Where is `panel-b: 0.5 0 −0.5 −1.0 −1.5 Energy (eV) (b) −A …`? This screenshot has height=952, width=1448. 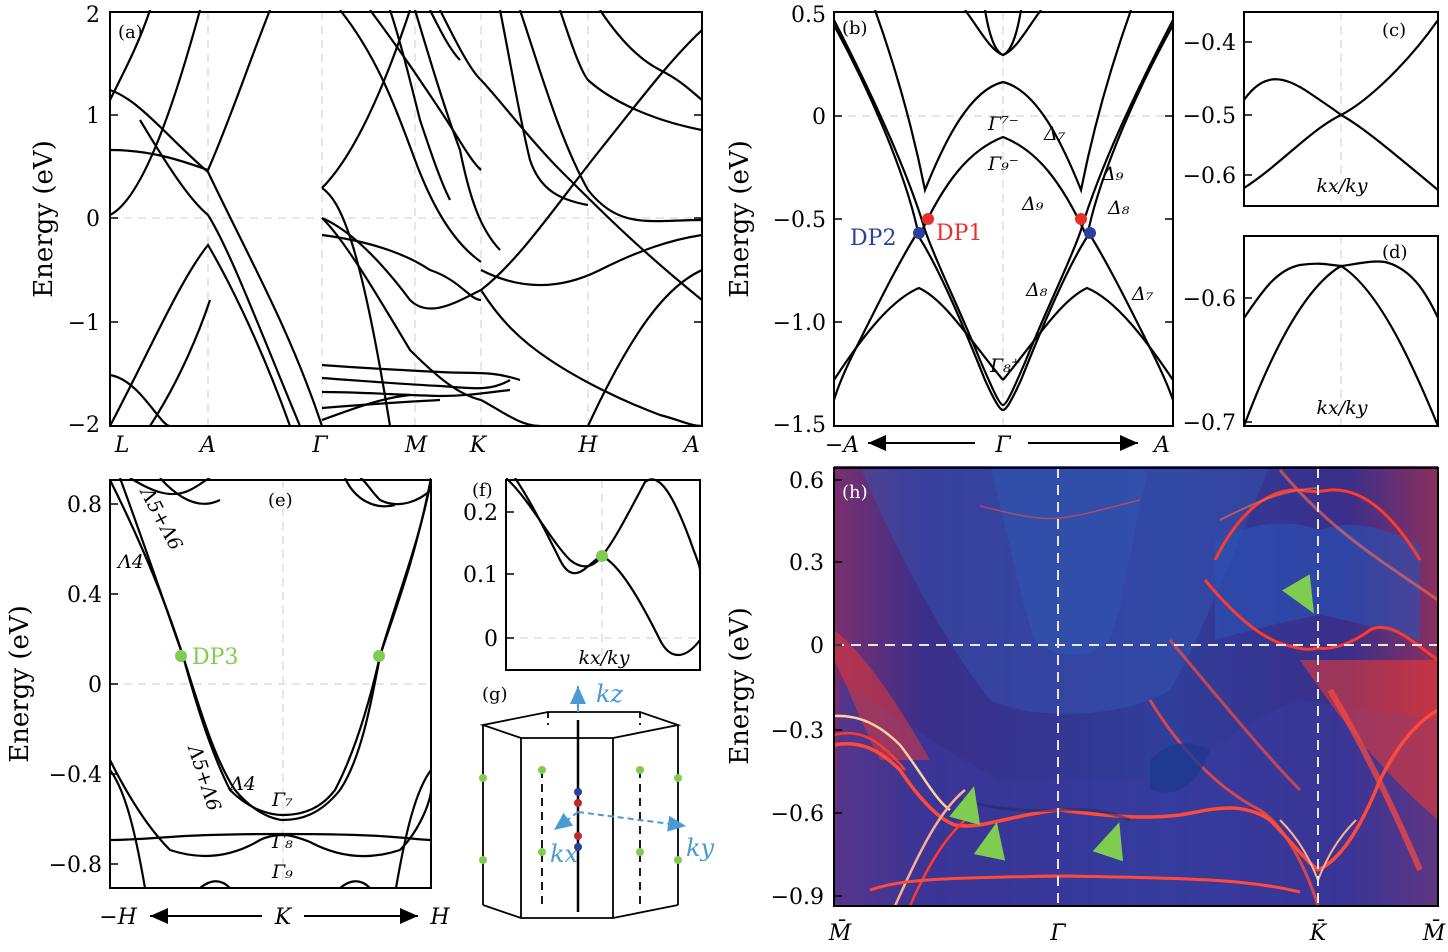
panel-b: 0.5 0 −0.5 −1.0 −1.5 Energy (eV) (b) −A … is located at coordinates (949, 230).